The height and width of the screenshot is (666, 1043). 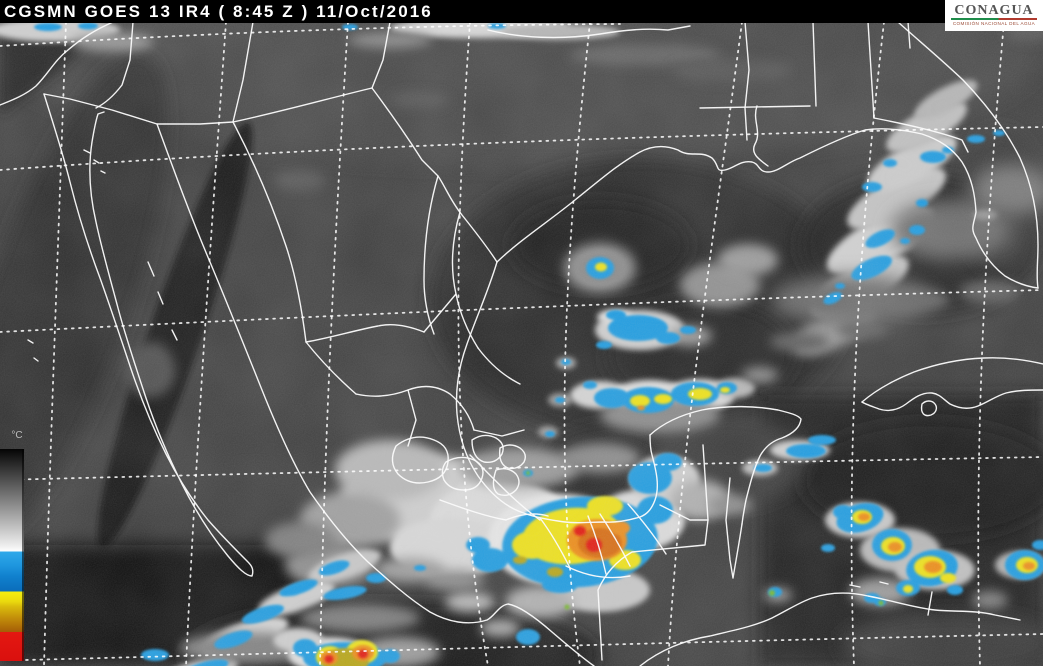 I want to click on colorbar-unit-label: °C, so click(x=17, y=435).